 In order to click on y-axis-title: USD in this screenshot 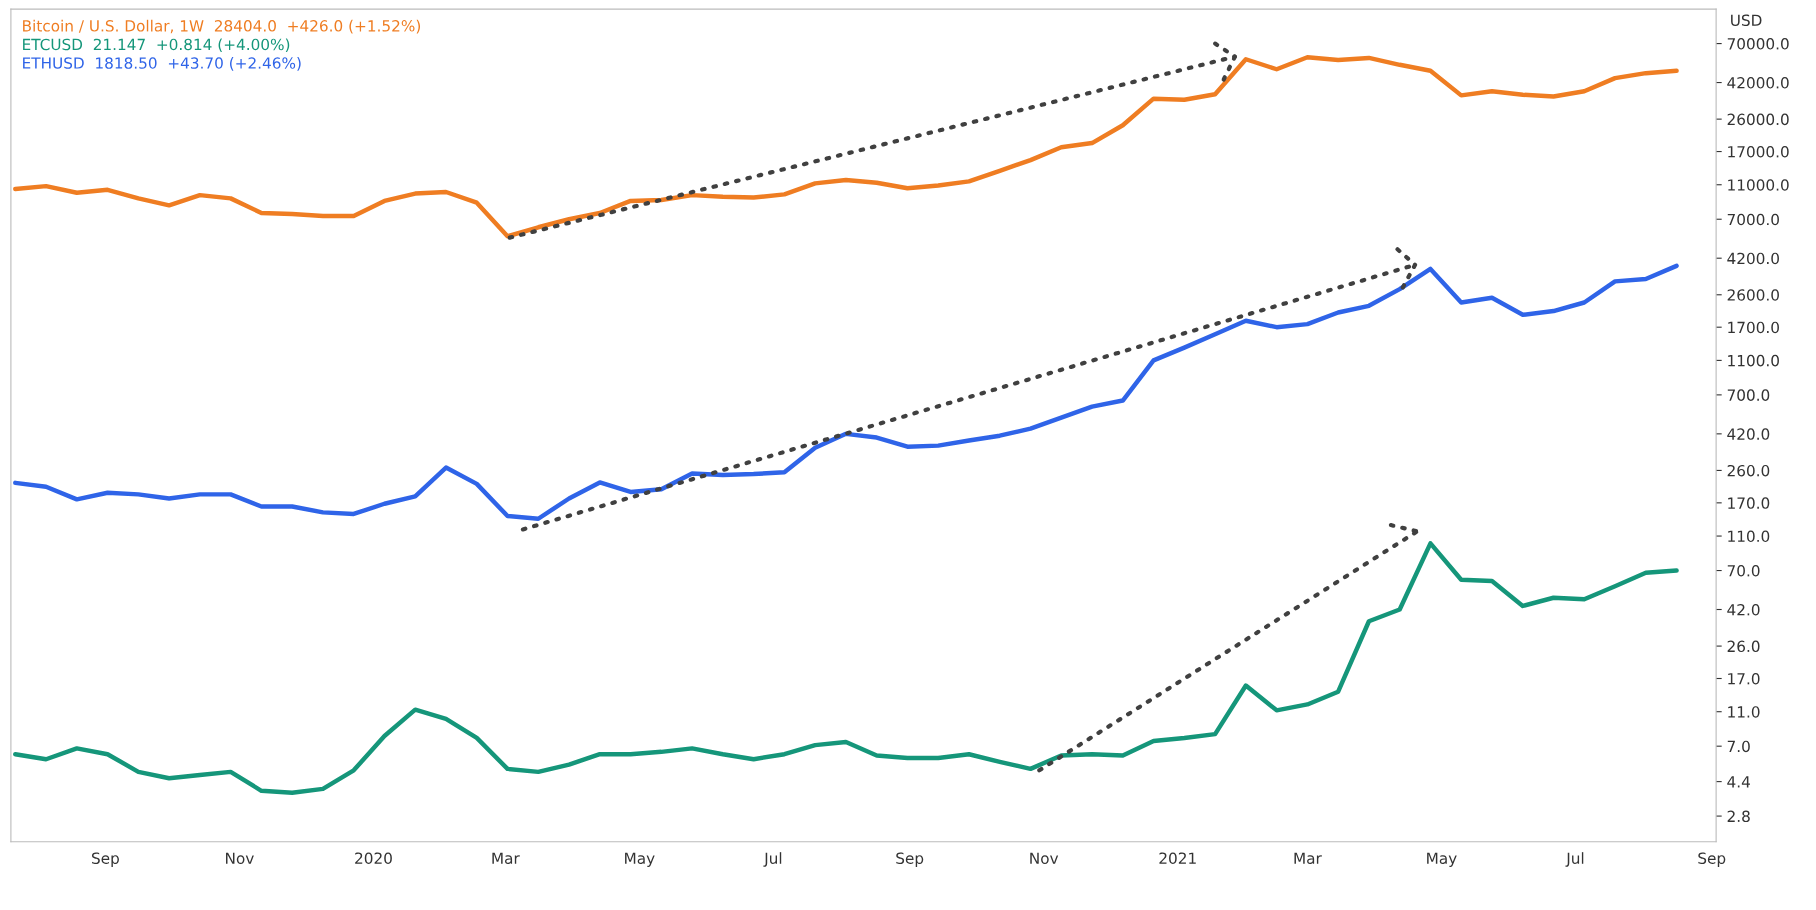, I will do `click(1746, 20)`.